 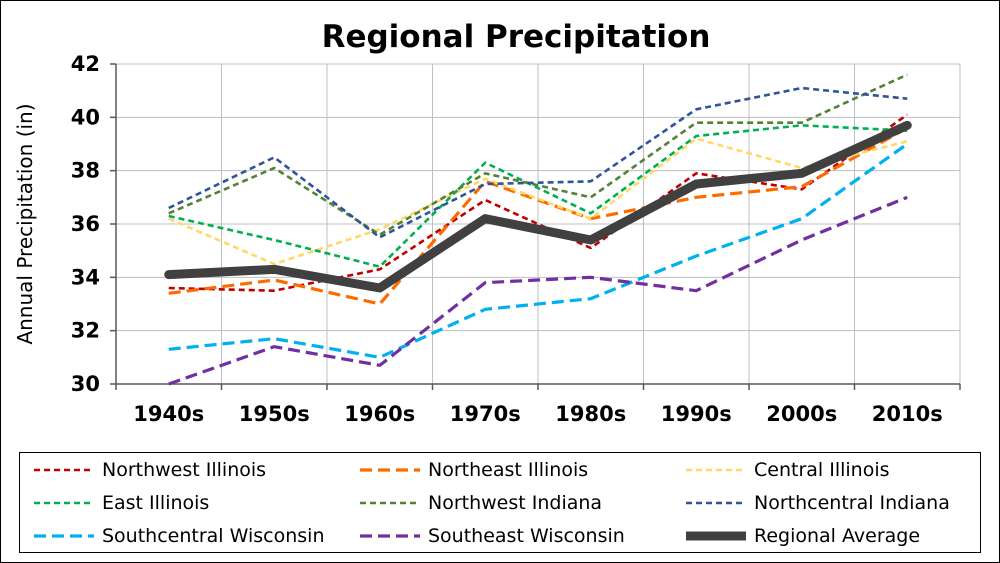 What do you see at coordinates (168, 414) in the screenshot?
I see `x-tick-label: 1940s` at bounding box center [168, 414].